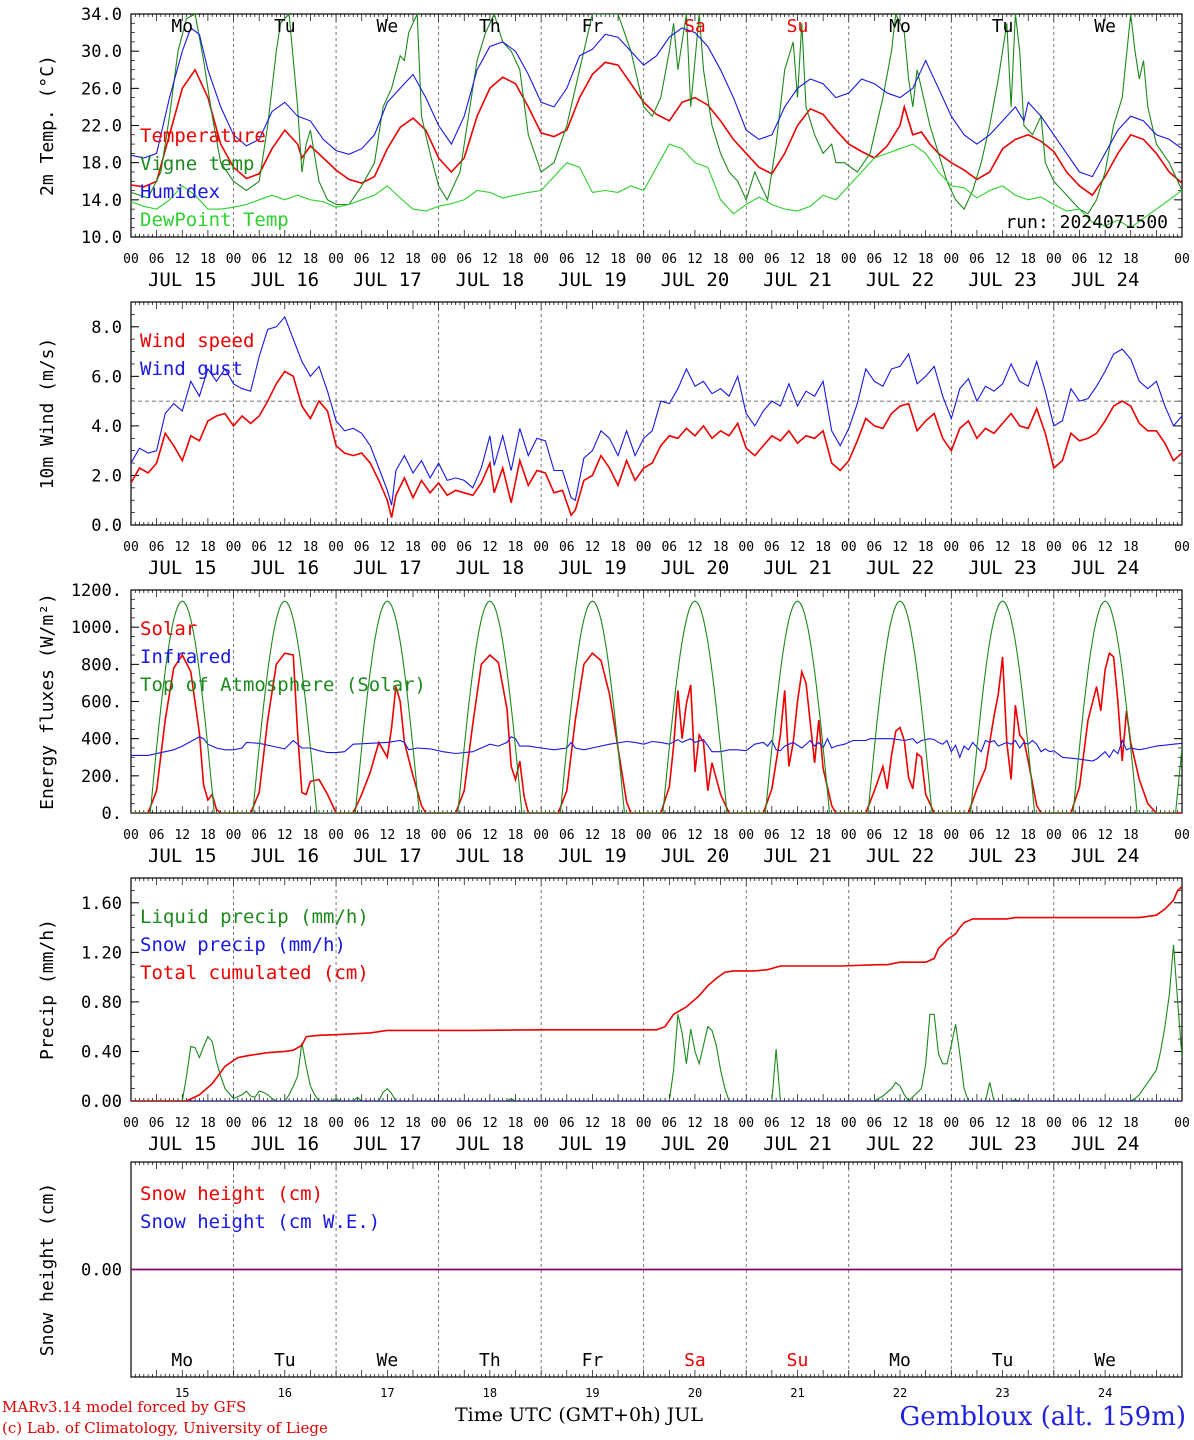 Image resolution: width=1194 pixels, height=1440 pixels. What do you see at coordinates (798, 1360) in the screenshot?
I see `weekday-label: Su` at bounding box center [798, 1360].